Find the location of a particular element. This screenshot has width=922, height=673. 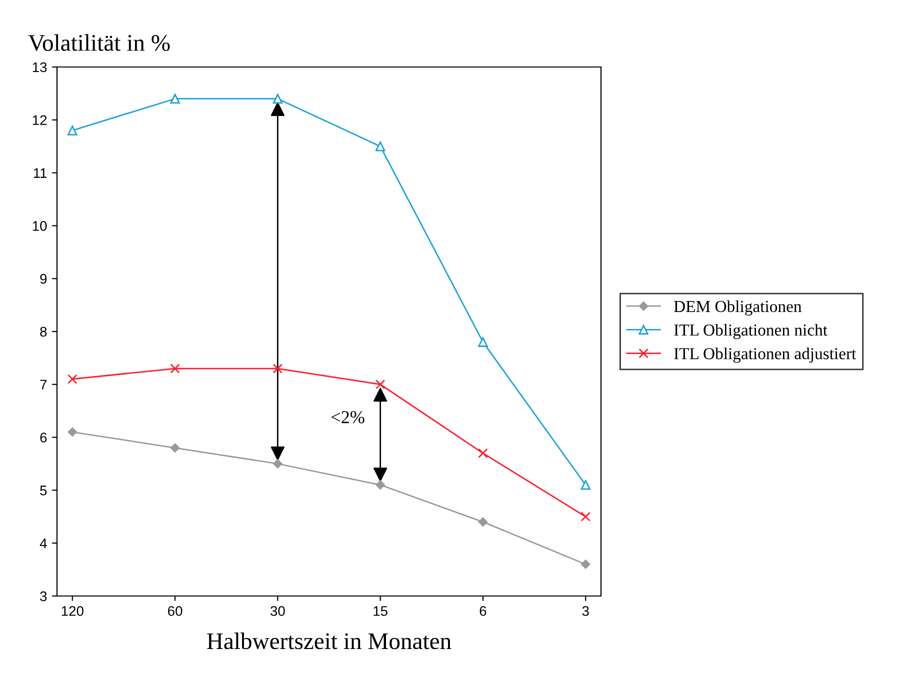

x-tick-label: 60 is located at coordinates (175, 611).